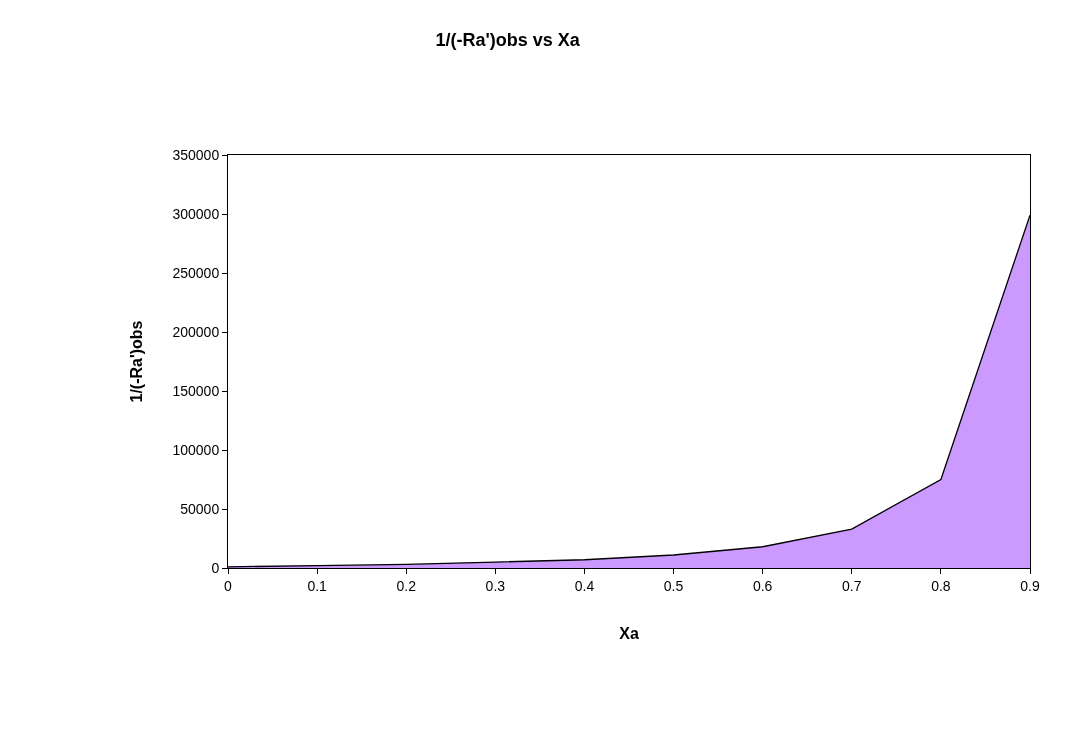 The image size is (1080, 733). What do you see at coordinates (495, 585) in the screenshot?
I see `x-tick-label: 0.3` at bounding box center [495, 585].